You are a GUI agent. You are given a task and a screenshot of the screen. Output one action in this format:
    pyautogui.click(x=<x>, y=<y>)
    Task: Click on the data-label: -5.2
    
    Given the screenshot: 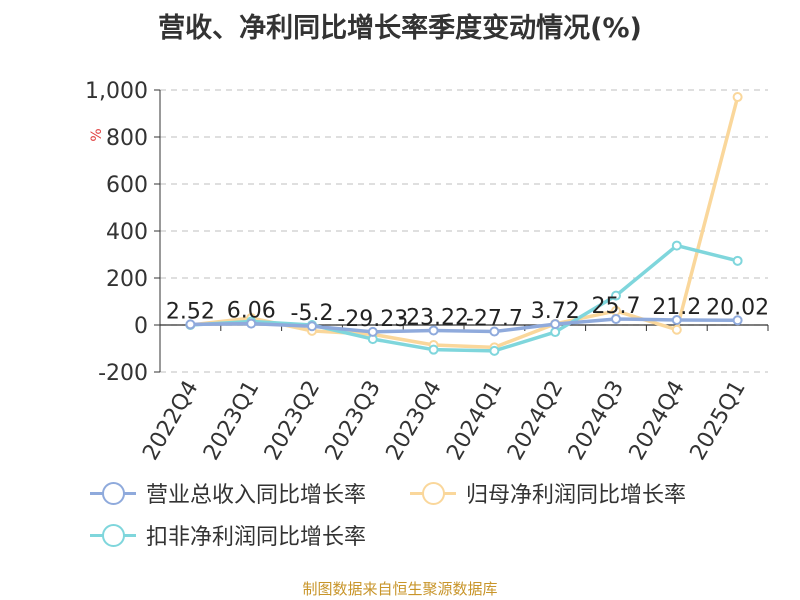 What is the action you would take?
    pyautogui.click(x=312, y=313)
    